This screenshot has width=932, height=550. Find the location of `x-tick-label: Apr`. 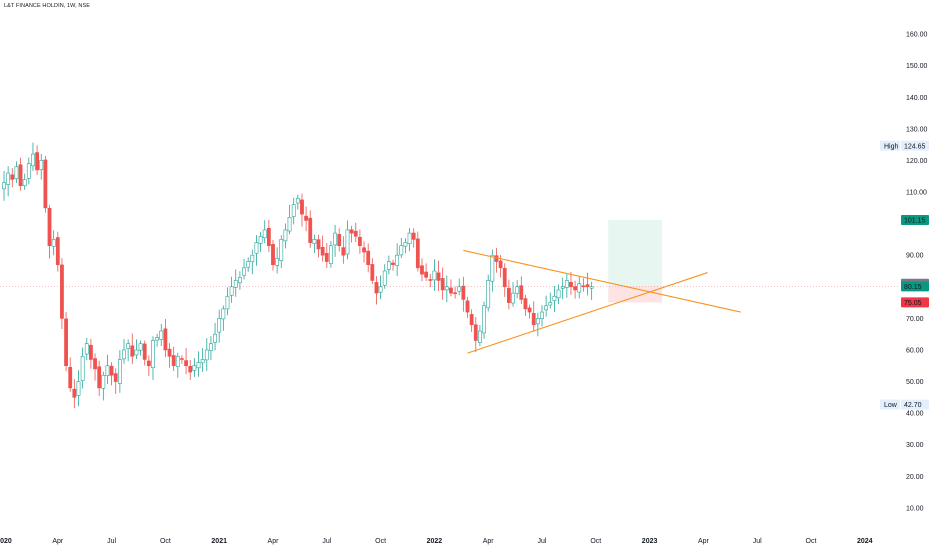

x-tick-label: Apr is located at coordinates (704, 541).